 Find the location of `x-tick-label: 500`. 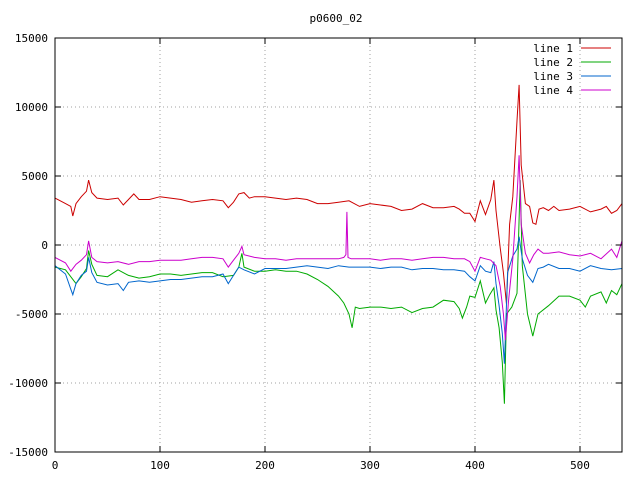

x-tick-label: 500 is located at coordinates (580, 465).